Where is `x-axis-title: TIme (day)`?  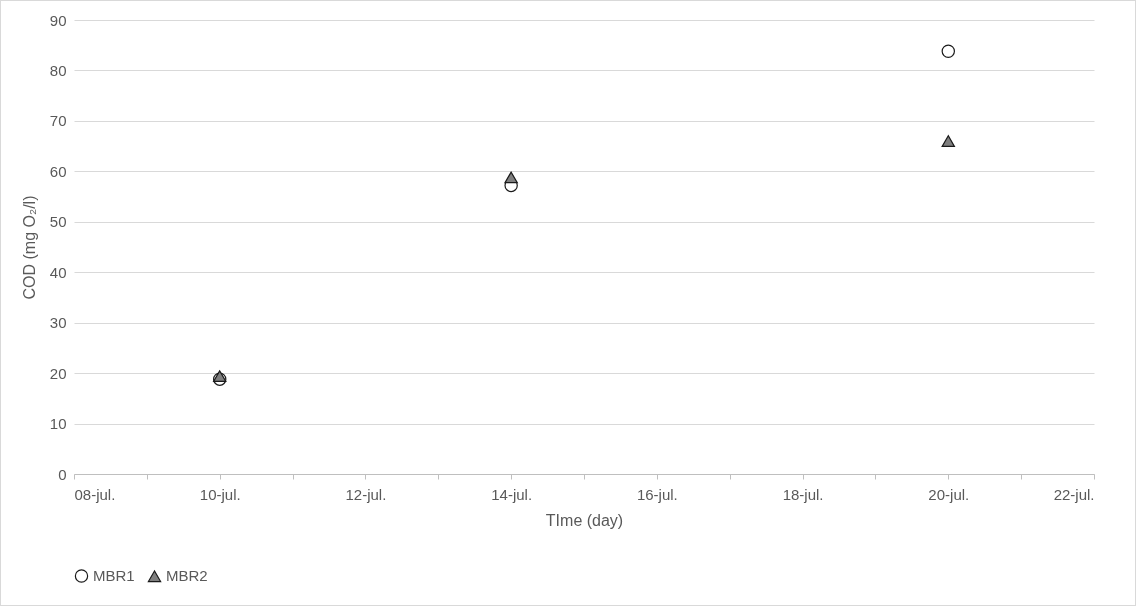
x-axis-title: TIme (day) is located at coordinates (584, 520).